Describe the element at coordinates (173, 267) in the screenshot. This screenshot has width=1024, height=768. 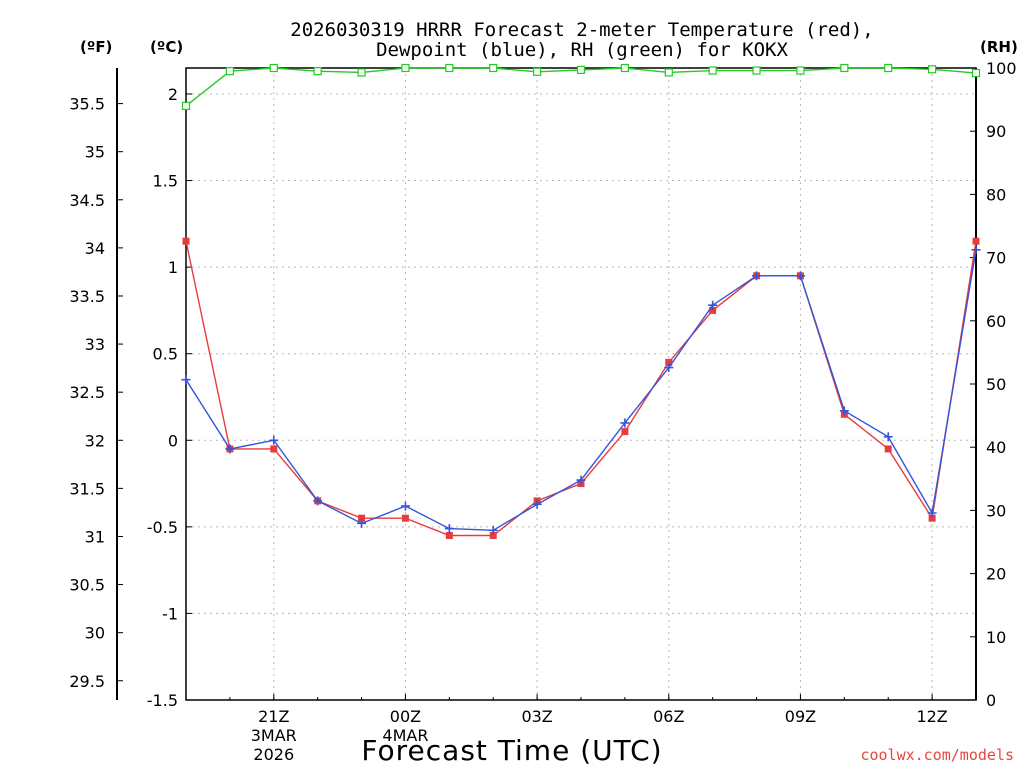
I see `tick-label-c: 1` at that location.